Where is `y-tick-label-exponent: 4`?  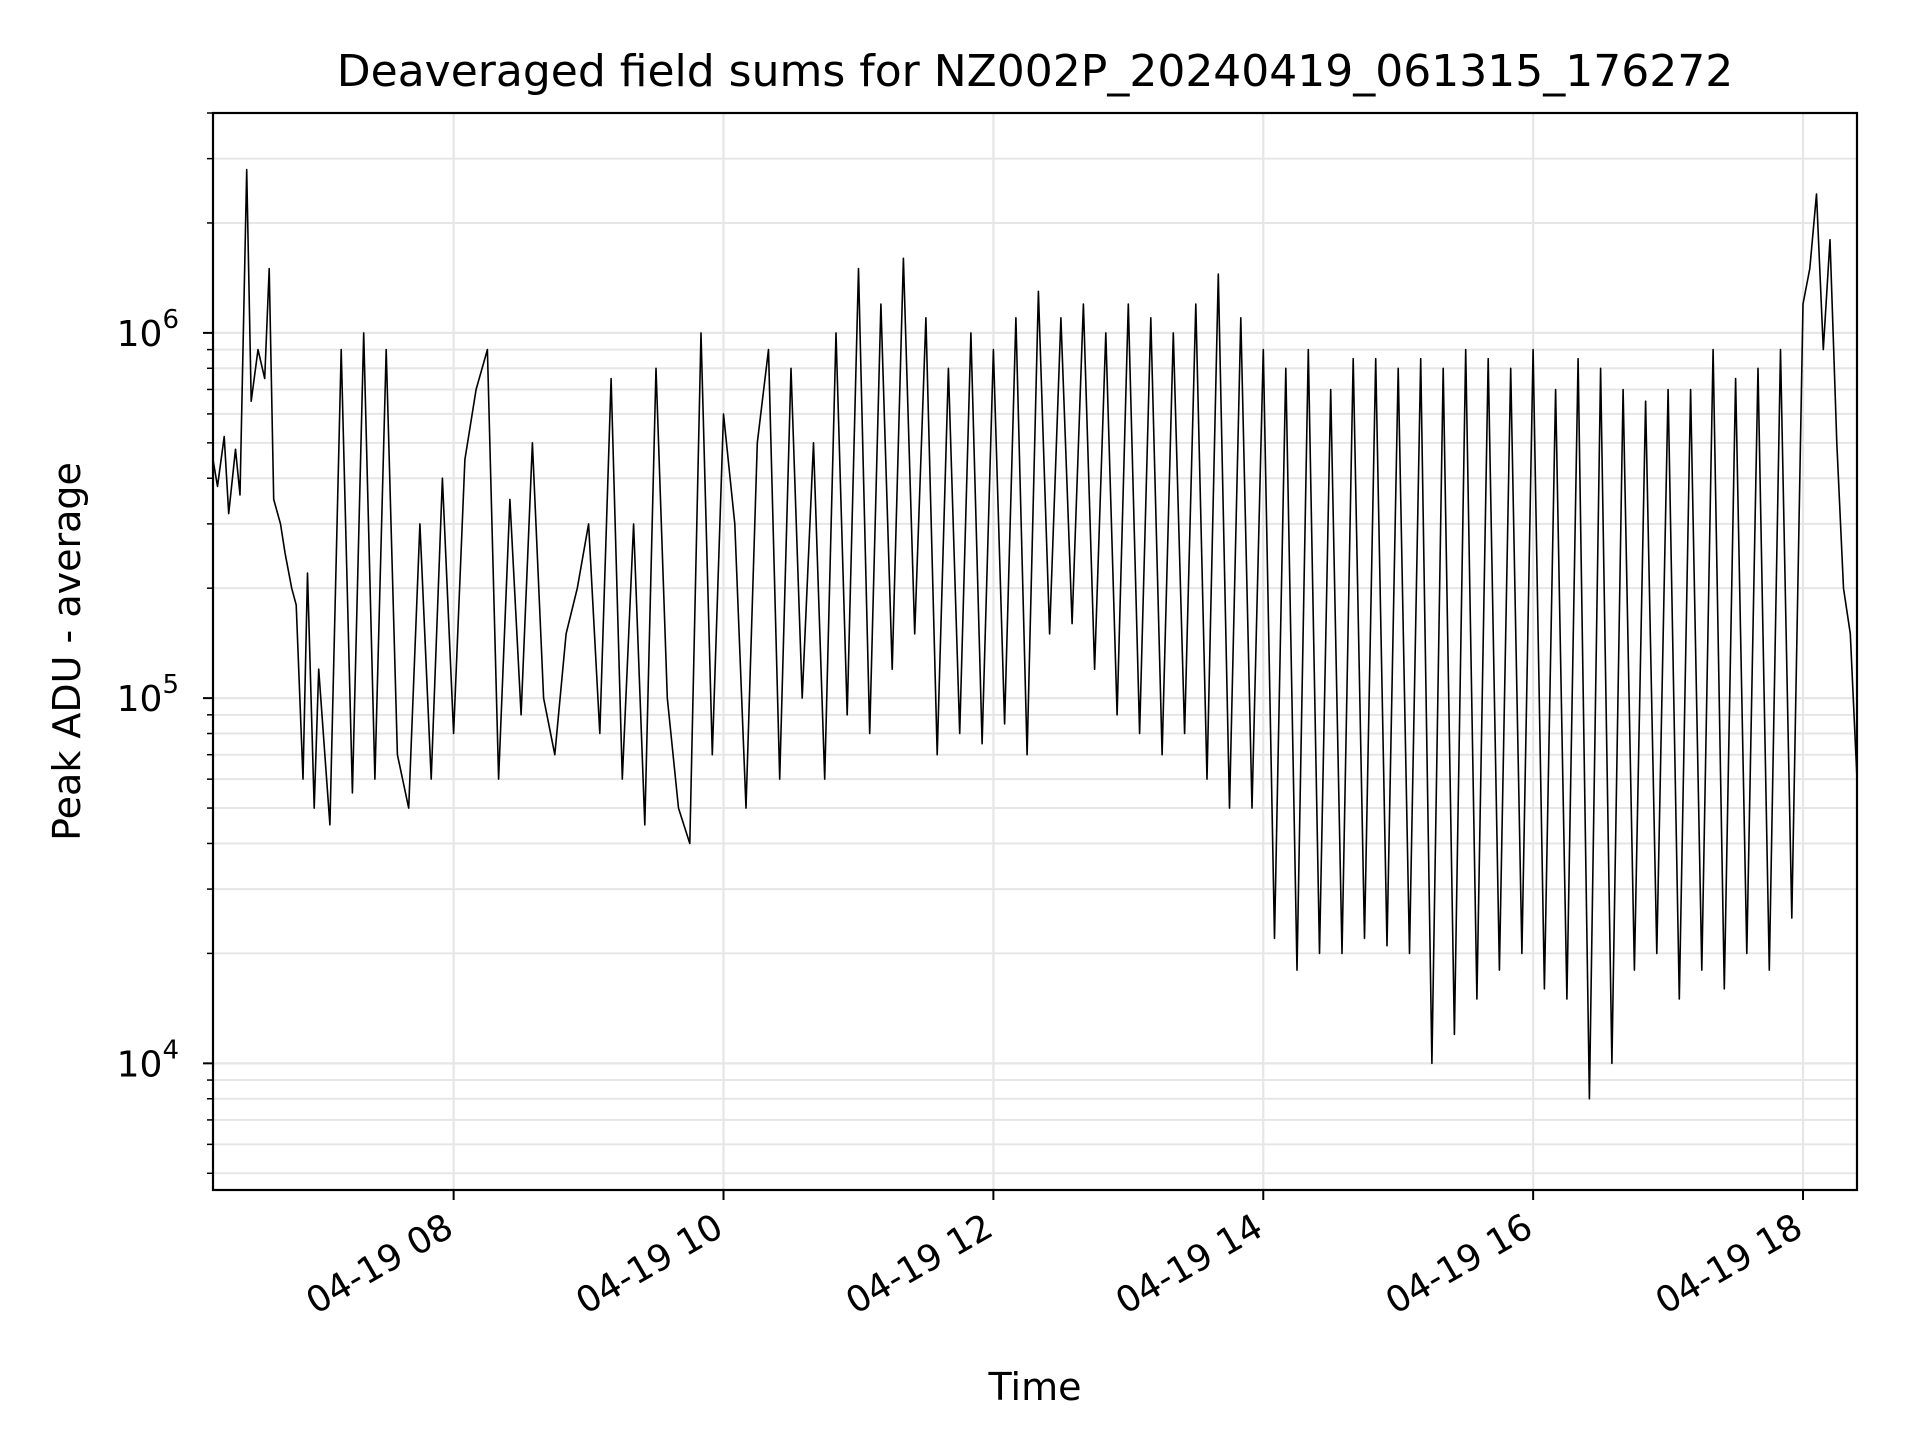 y-tick-label-exponent: 4 is located at coordinates (170, 1050).